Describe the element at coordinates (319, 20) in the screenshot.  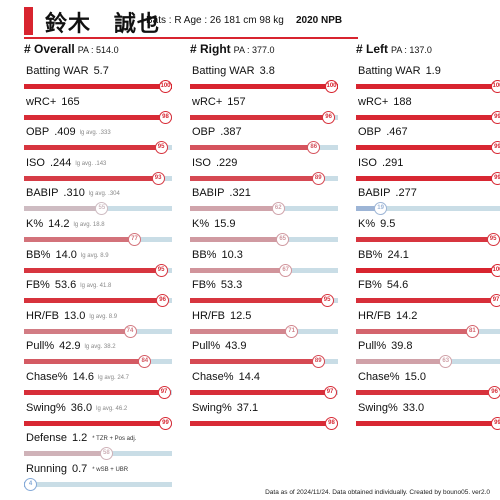
I see `season-label: 2020 NPB` at that location.